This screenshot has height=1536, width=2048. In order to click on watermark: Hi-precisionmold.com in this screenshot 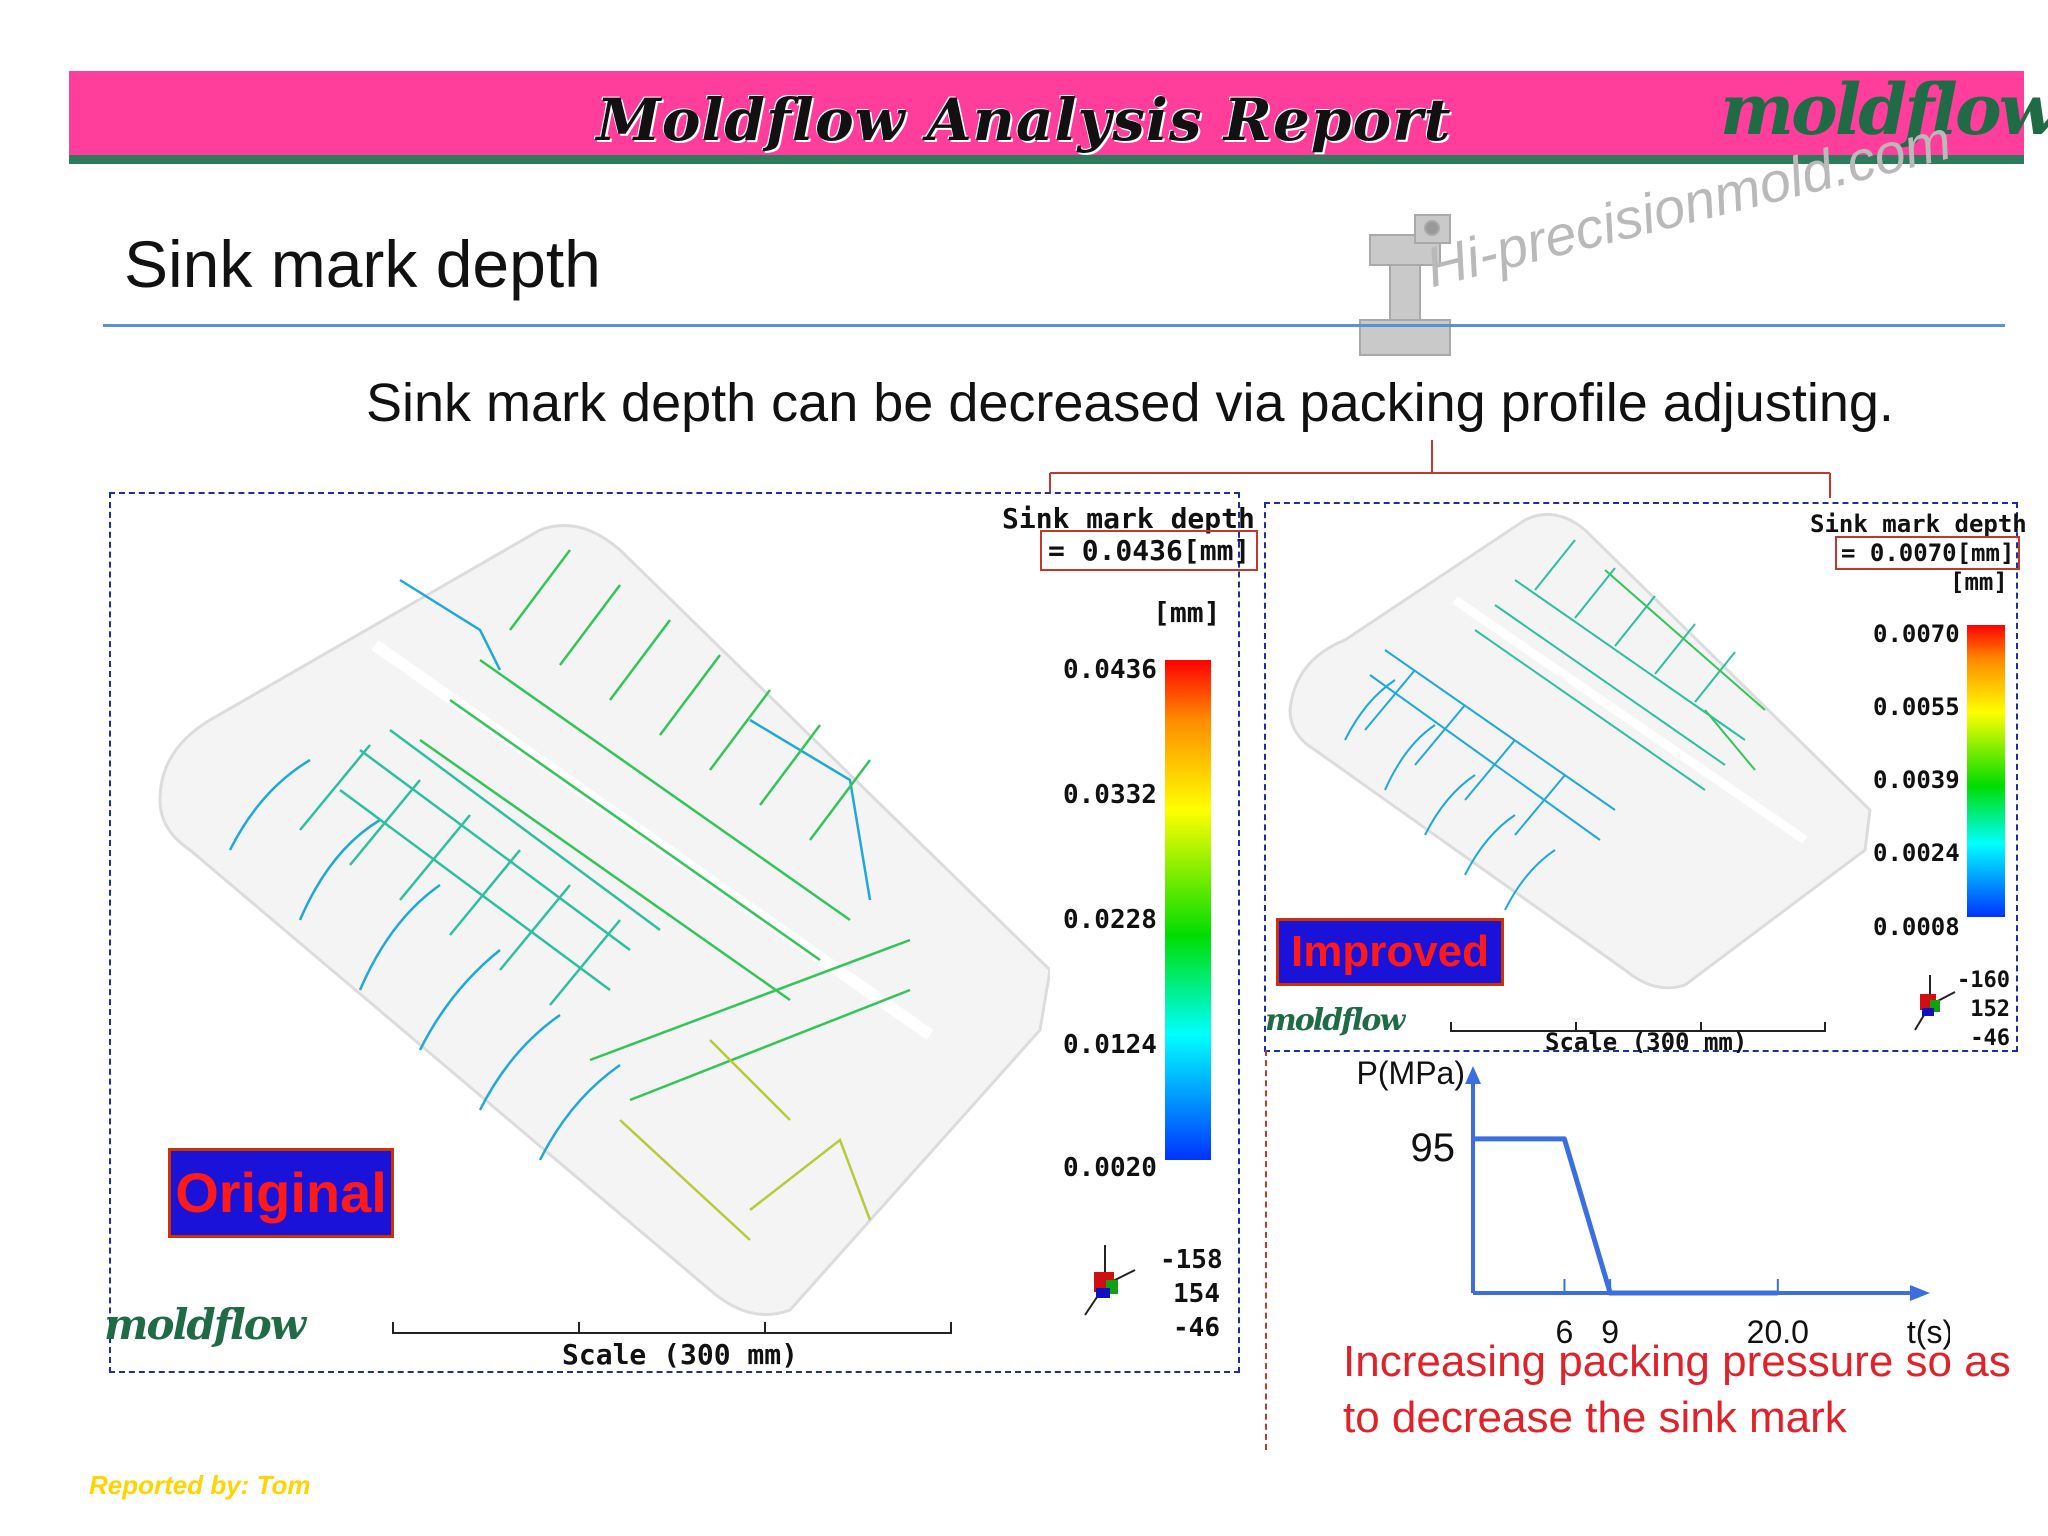, I will do `click(1651, 236)`.